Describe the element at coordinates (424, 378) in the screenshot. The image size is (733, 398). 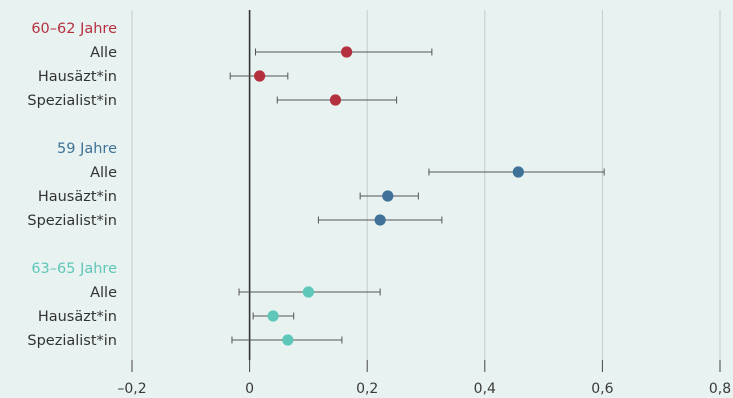
I see `x-axis: –0,2 0 0,2 0,4 0,6 0,8` at that location.